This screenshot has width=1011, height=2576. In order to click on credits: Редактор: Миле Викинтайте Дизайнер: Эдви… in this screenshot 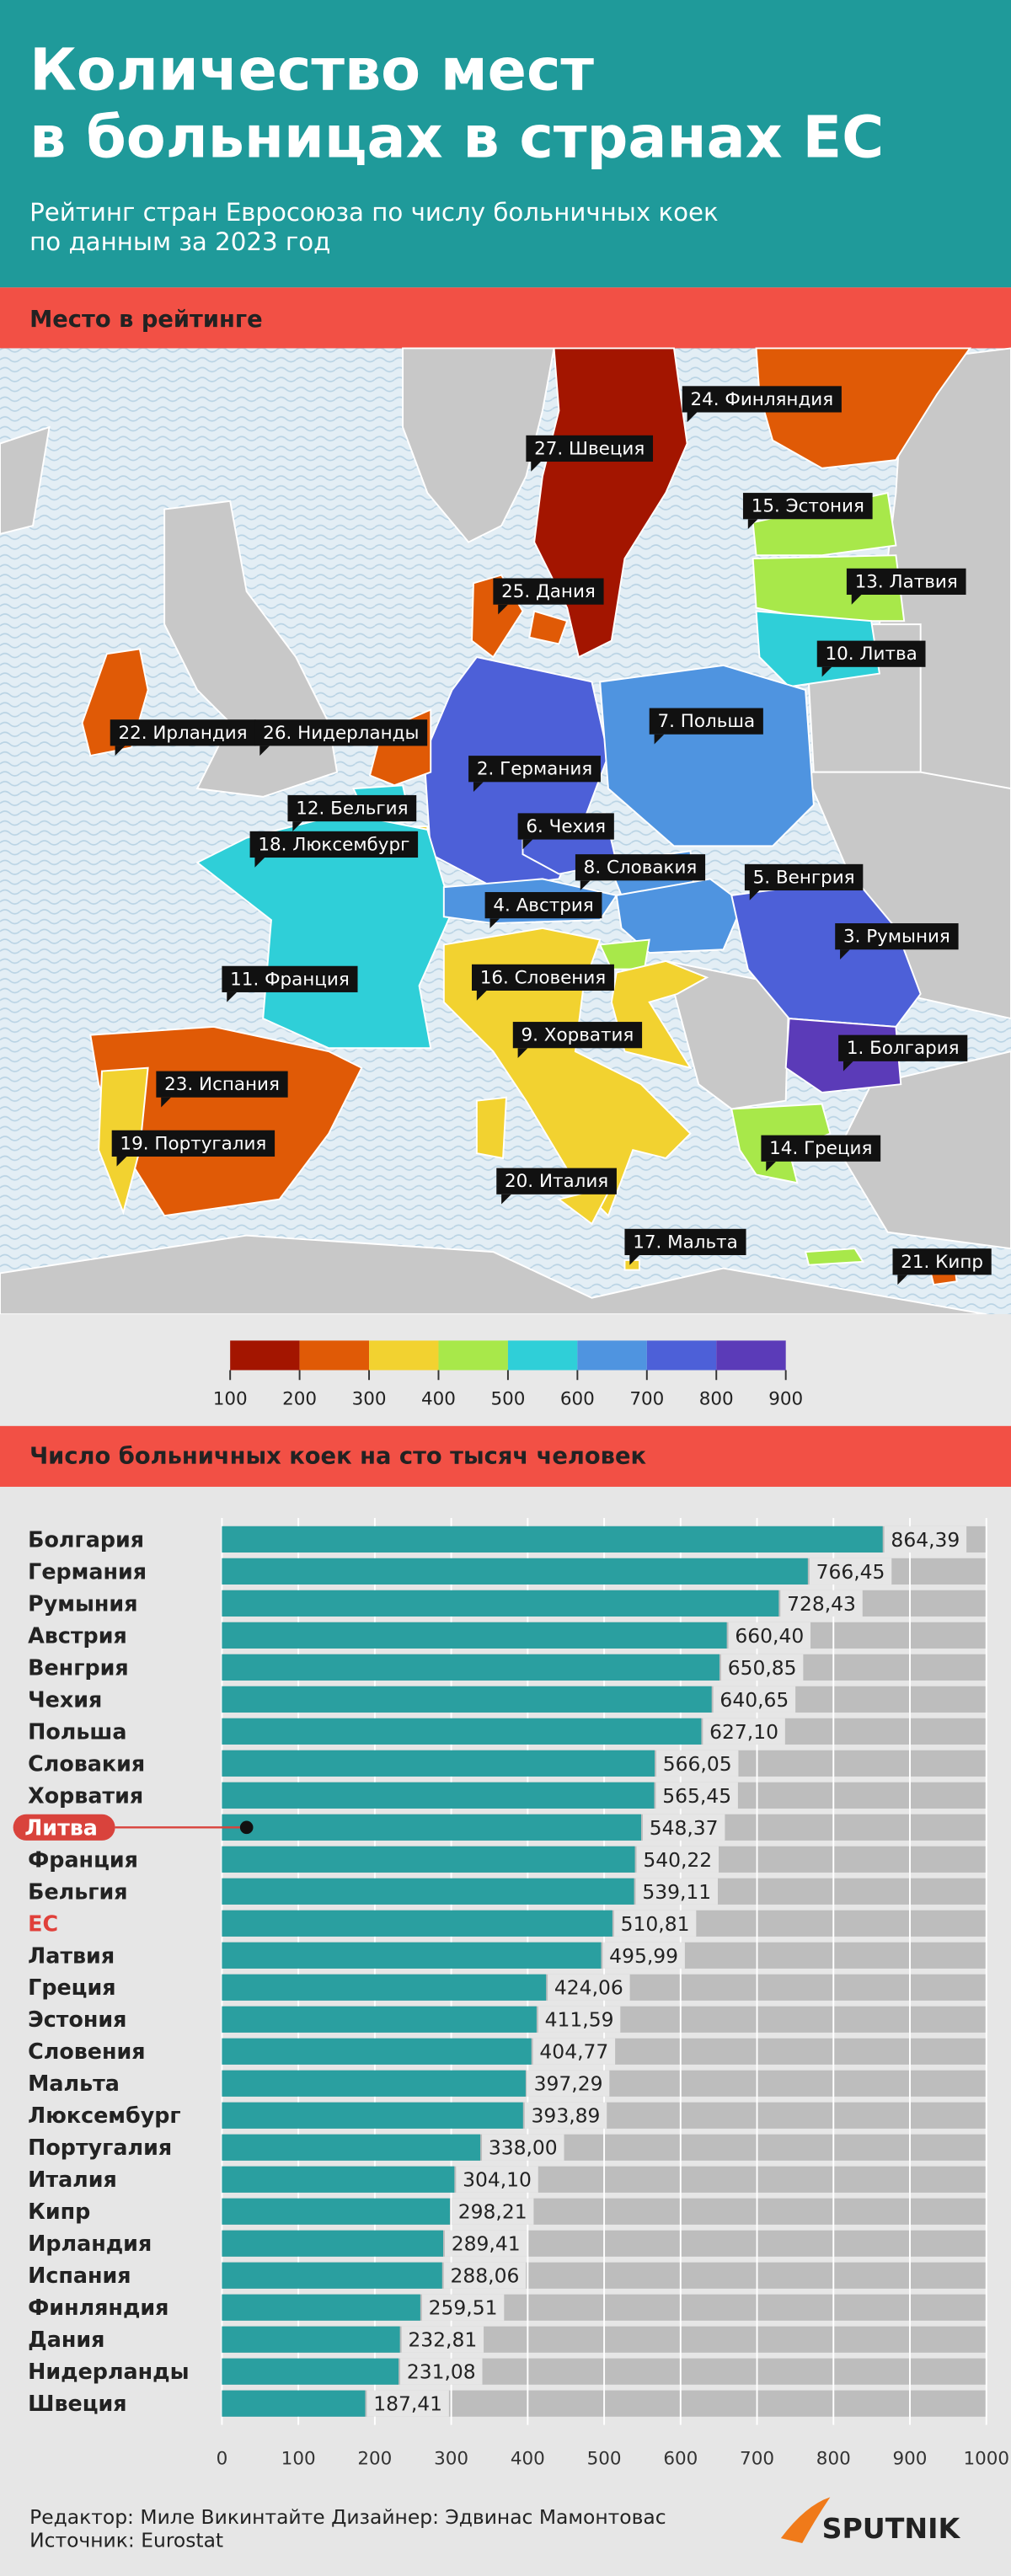, I will do `click(347, 2517)`.